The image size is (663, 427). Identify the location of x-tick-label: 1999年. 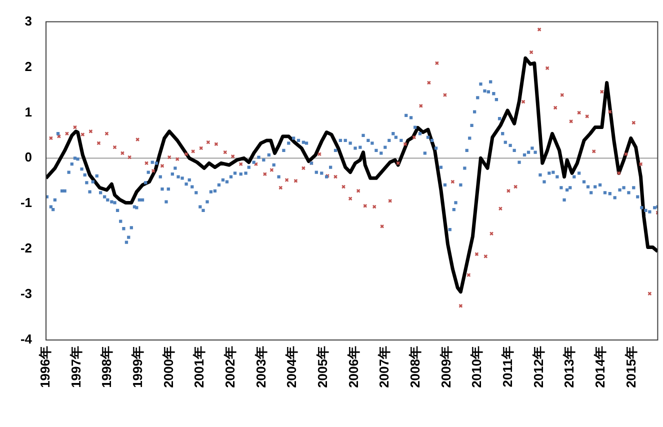
(138, 367).